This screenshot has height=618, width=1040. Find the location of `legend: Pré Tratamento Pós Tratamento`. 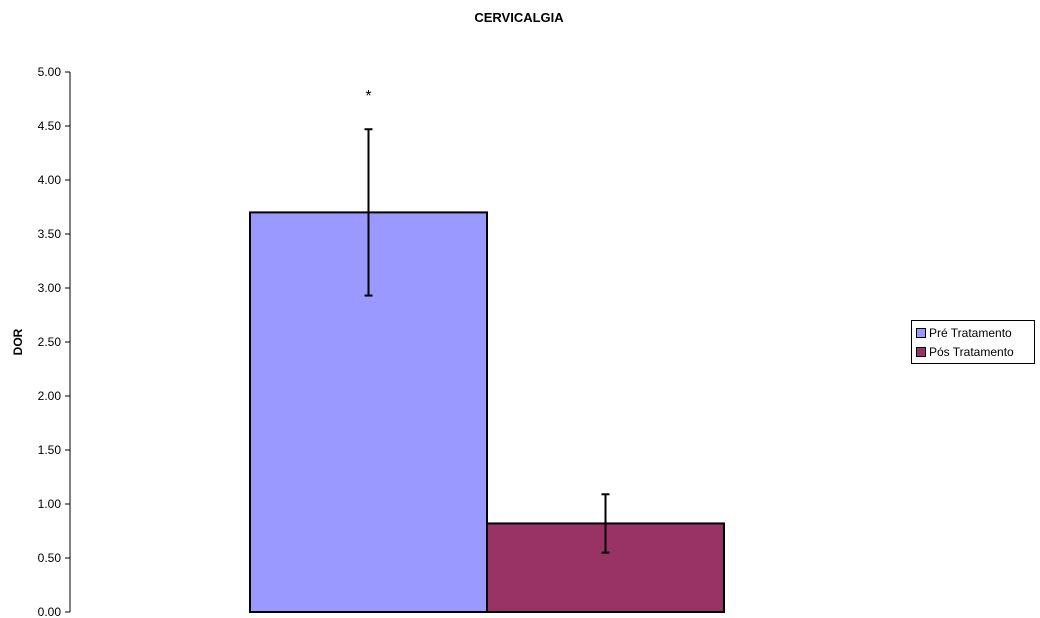

legend: Pré Tratamento Pós Tratamento is located at coordinates (973, 342).